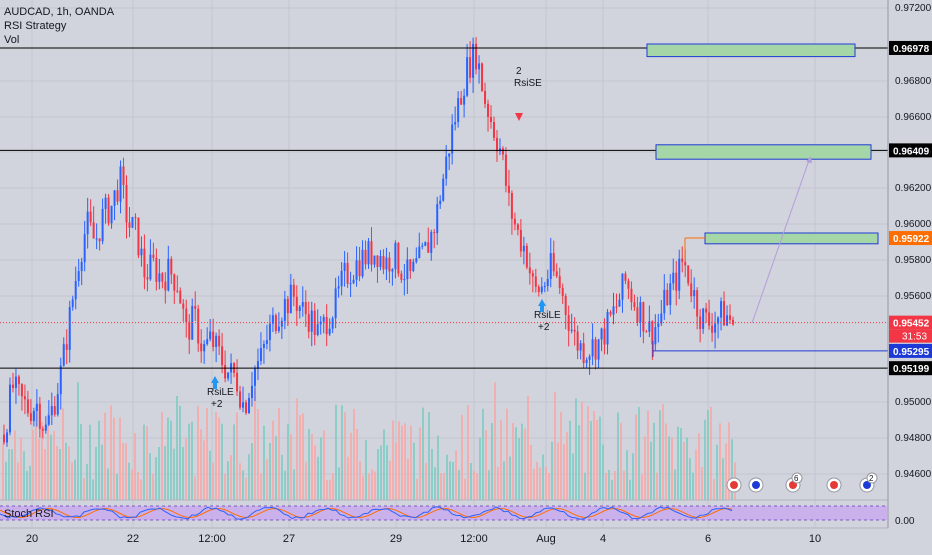 The height and width of the screenshot is (555, 932). I want to click on legend-strategy: RSI Strategy, so click(35, 26).